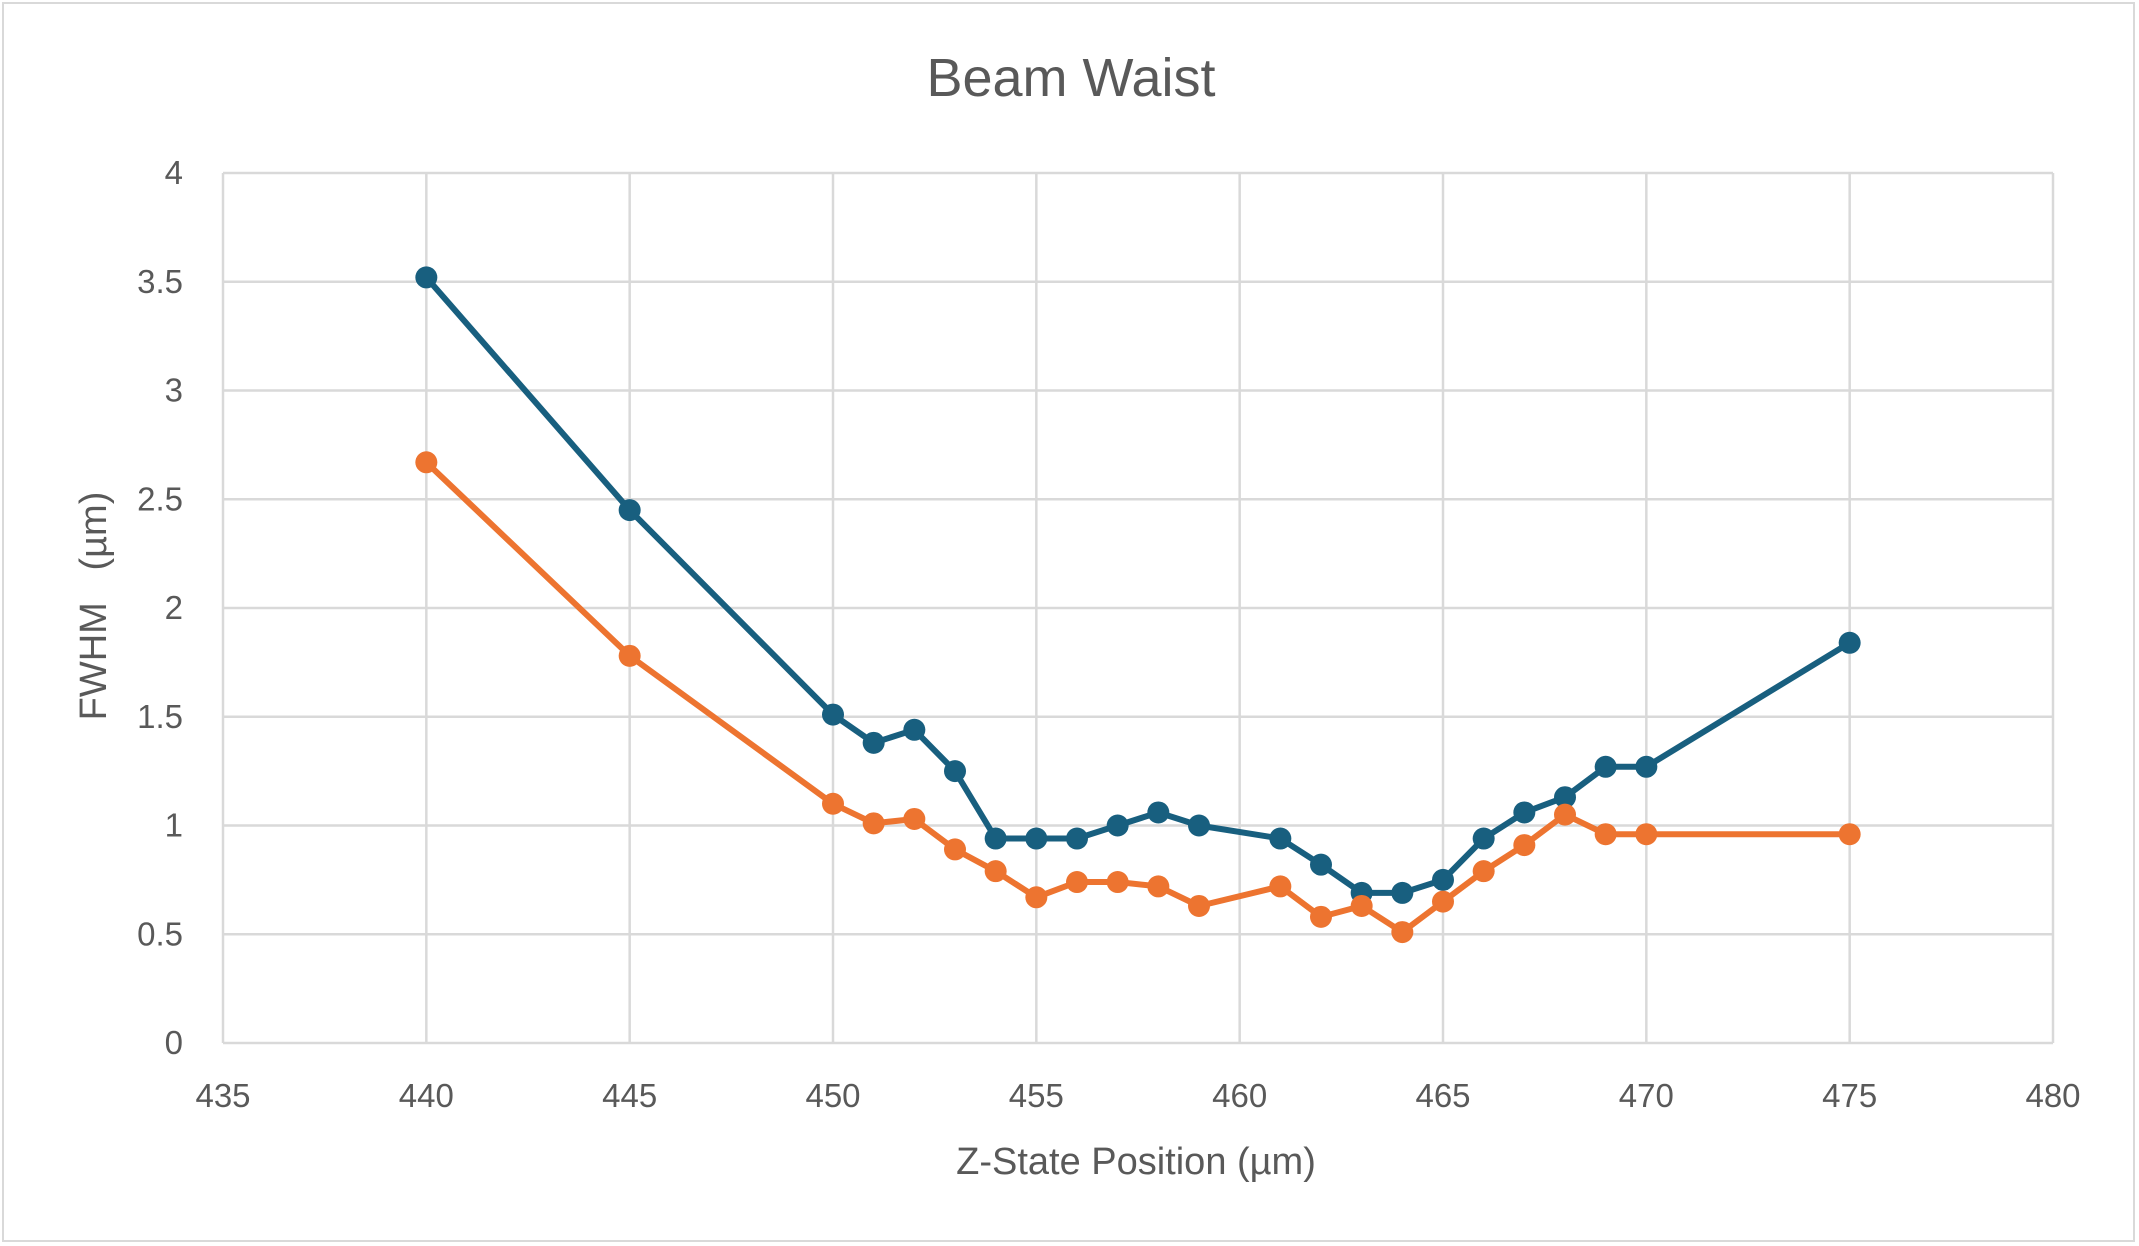  What do you see at coordinates (174, 825) in the screenshot?
I see `y-tick-label: 1` at bounding box center [174, 825].